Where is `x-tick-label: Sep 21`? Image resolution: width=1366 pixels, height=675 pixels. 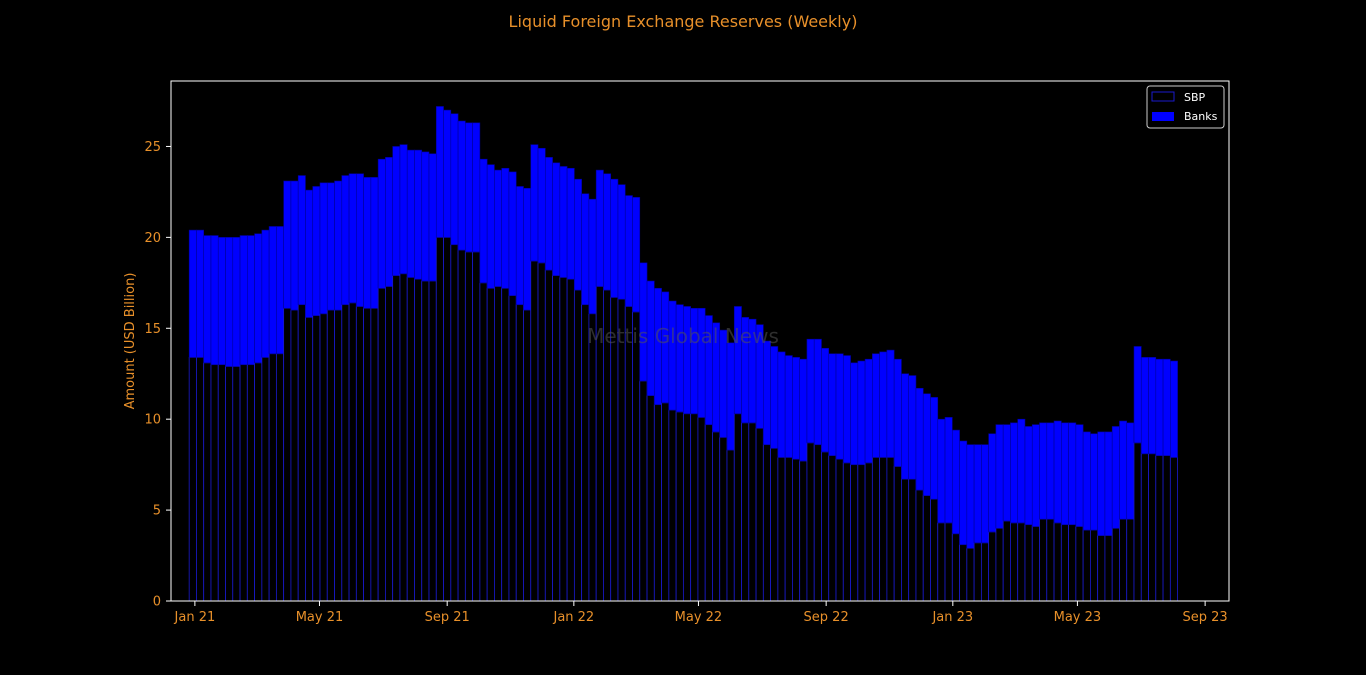
x-tick-label: Sep 21 is located at coordinates (447, 617).